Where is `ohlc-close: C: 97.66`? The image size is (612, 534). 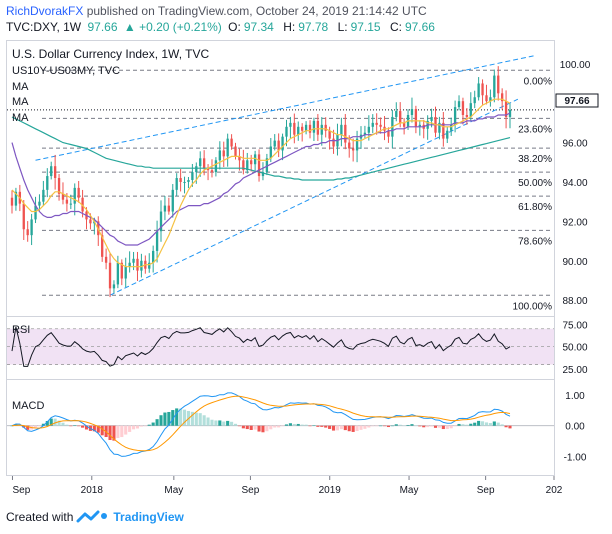
ohlc-close: C: 97.66 is located at coordinates (412, 27).